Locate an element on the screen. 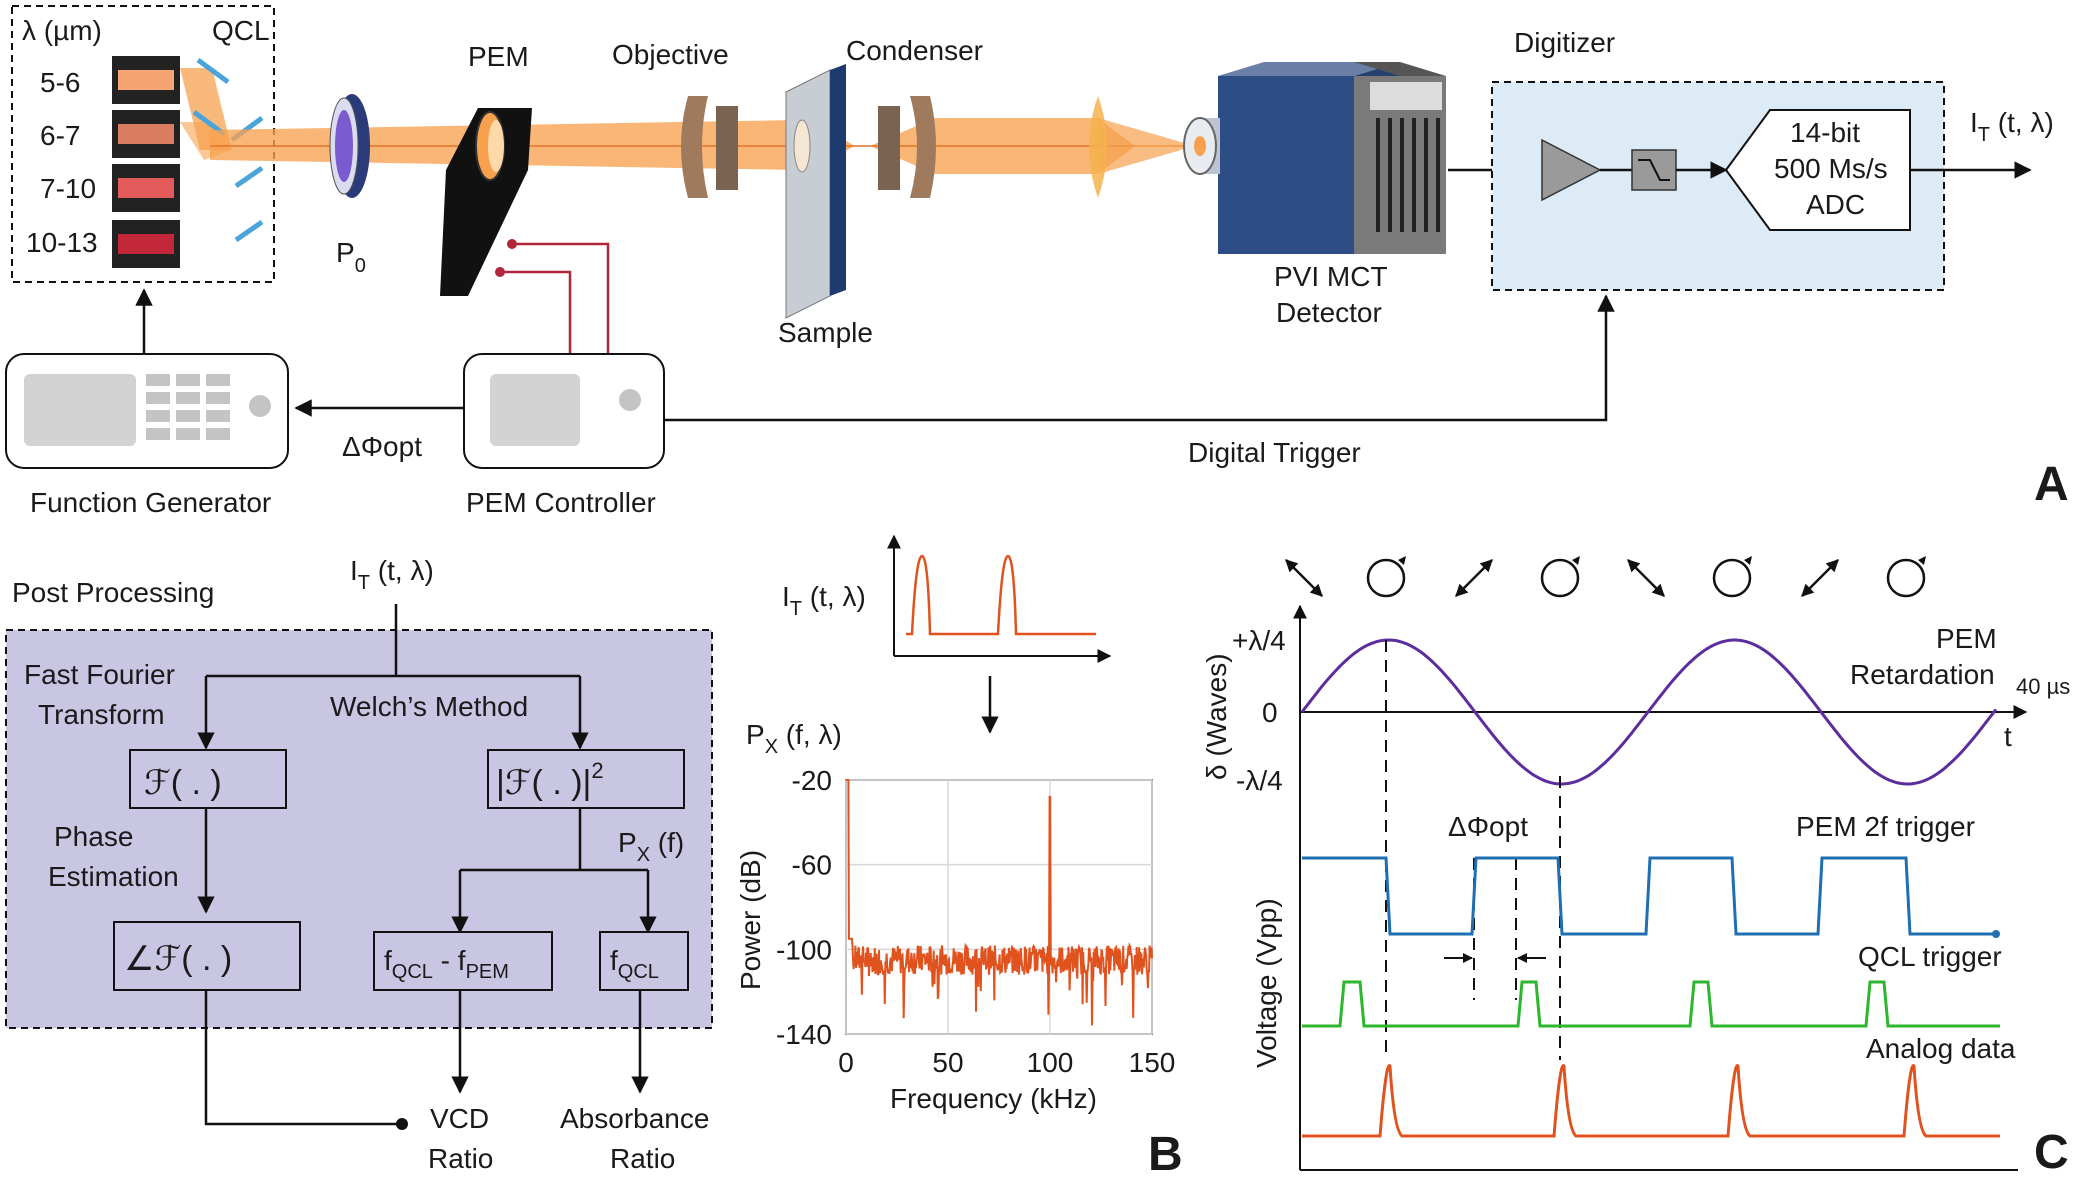 The width and height of the screenshot is (2088, 1177). polarization-state-icons is located at coordinates (1605, 577).